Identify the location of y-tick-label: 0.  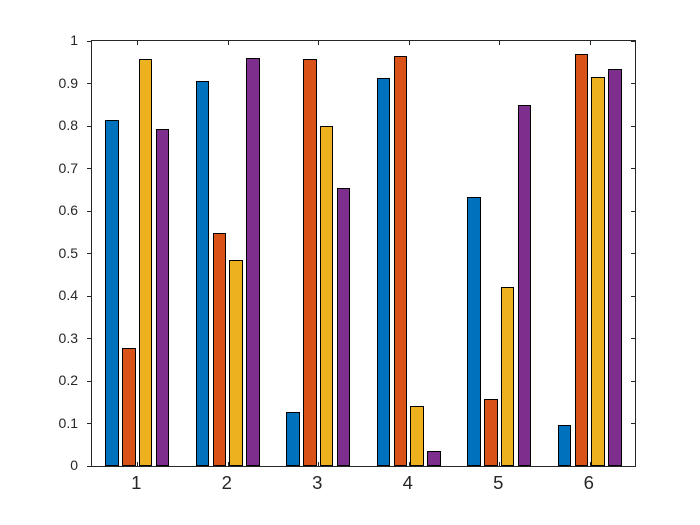
(74, 465).